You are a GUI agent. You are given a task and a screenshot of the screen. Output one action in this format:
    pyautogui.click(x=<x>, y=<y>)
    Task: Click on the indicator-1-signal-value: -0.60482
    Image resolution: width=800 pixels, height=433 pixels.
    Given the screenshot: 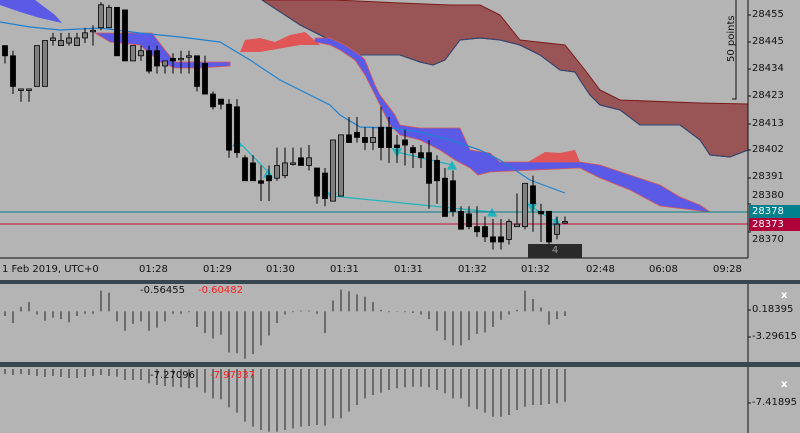 What is the action you would take?
    pyautogui.click(x=220, y=290)
    